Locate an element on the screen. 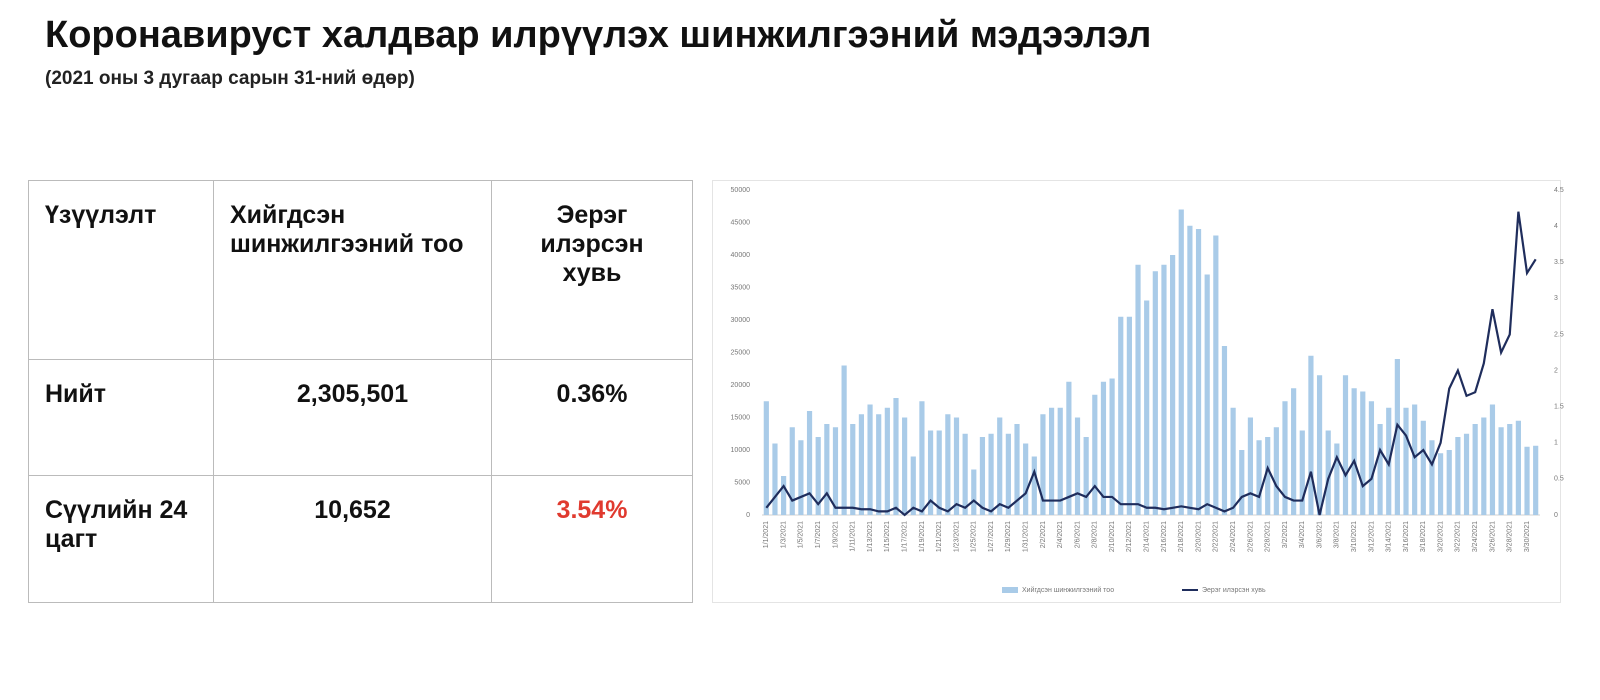  x-tick-label: 3/14/2021 is located at coordinates (1389, 536).